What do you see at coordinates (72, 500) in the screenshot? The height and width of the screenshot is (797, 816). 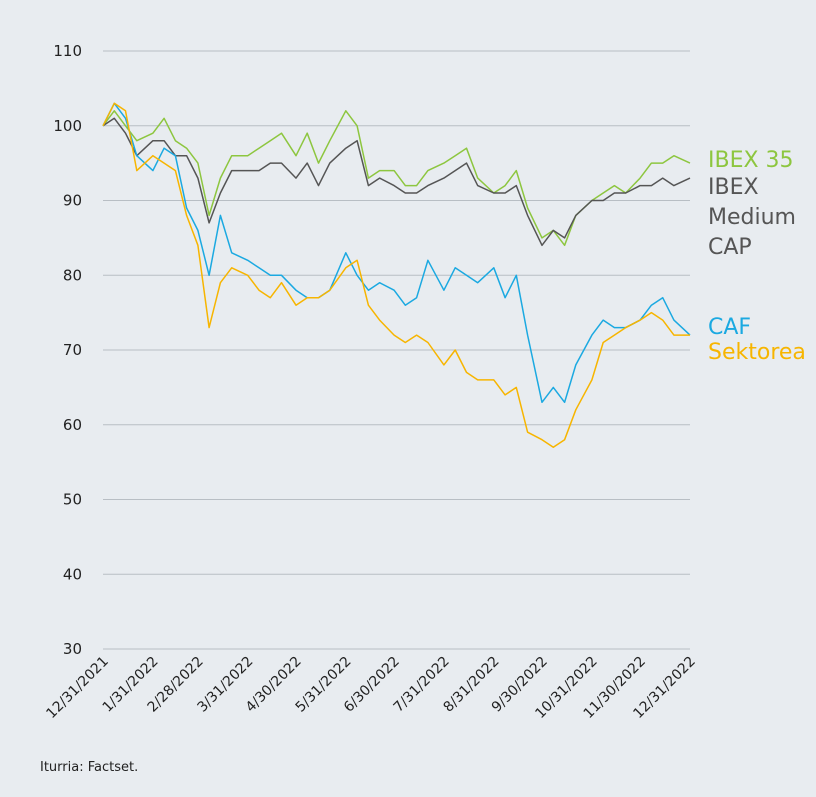 I see `y-tick-label: 50` at bounding box center [72, 500].